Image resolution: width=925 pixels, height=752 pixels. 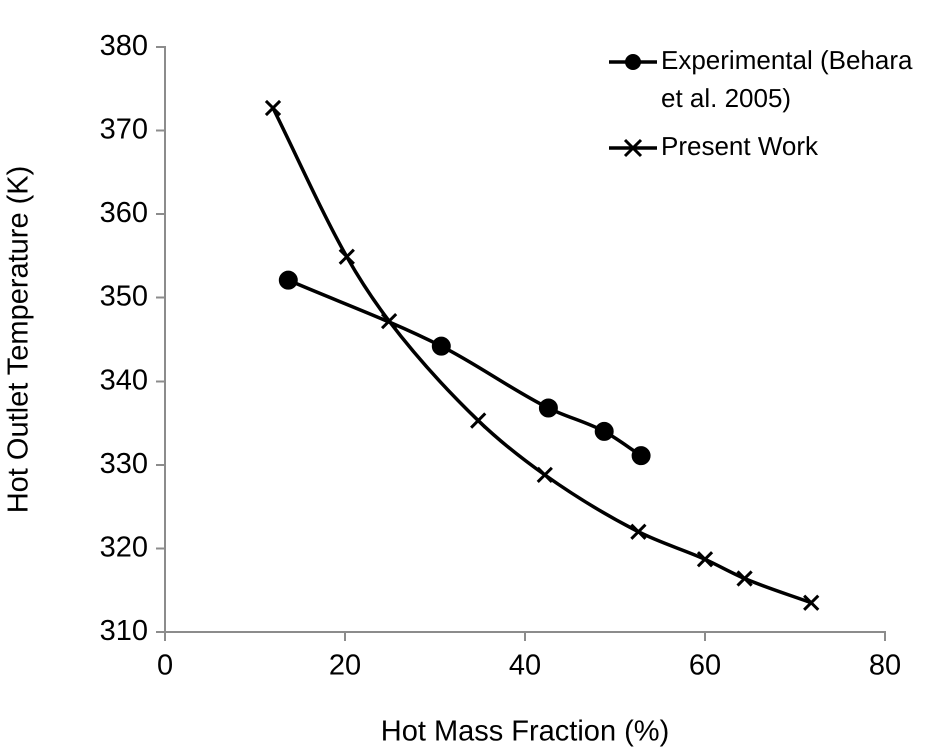 What do you see at coordinates (124, 547) in the screenshot?
I see `y-tick-label: 320` at bounding box center [124, 547].